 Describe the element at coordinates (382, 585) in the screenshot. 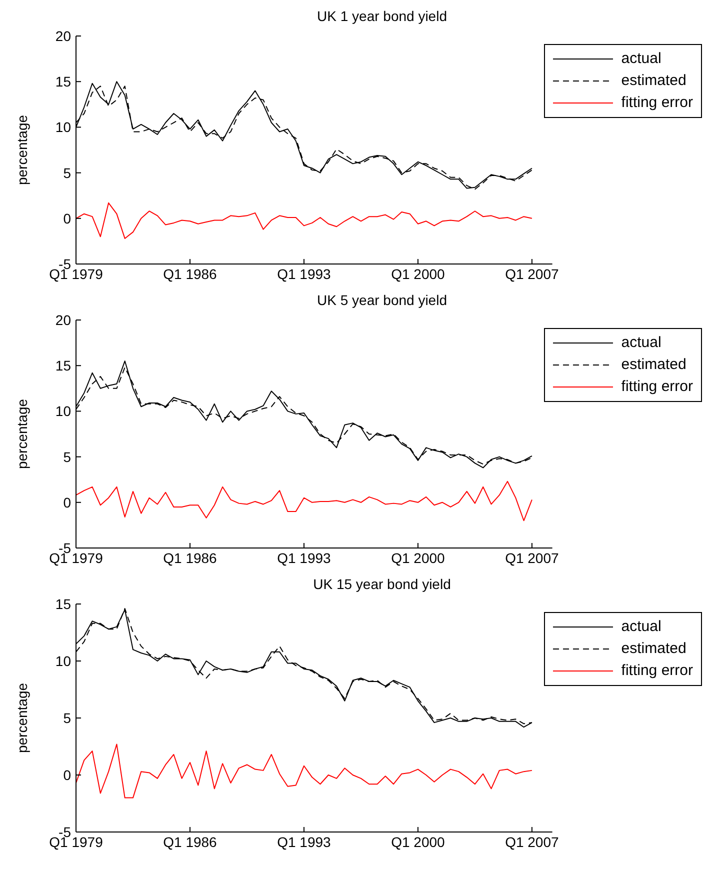

I see `chart-title: UK 15 year bond yield` at that location.